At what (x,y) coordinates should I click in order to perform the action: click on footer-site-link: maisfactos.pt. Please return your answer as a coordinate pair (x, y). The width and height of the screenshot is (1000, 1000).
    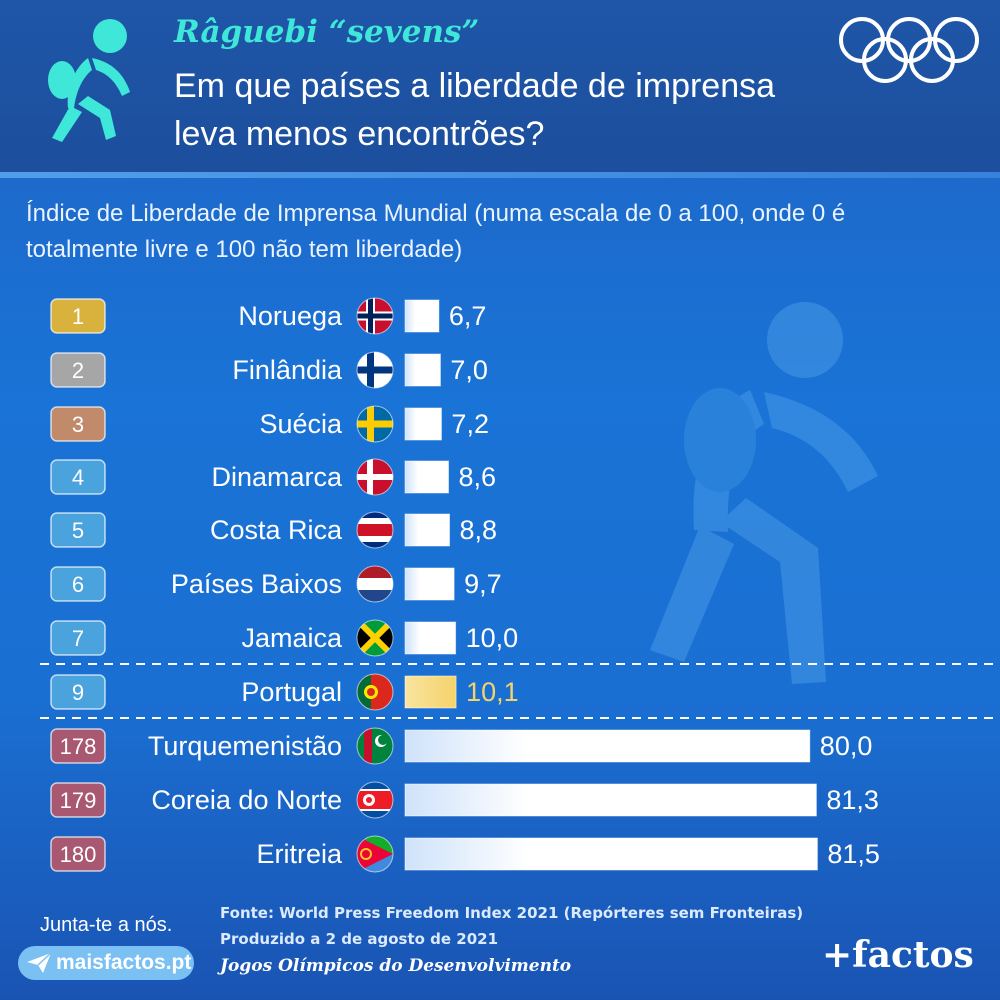
    Looking at the image, I should click on (106, 963).